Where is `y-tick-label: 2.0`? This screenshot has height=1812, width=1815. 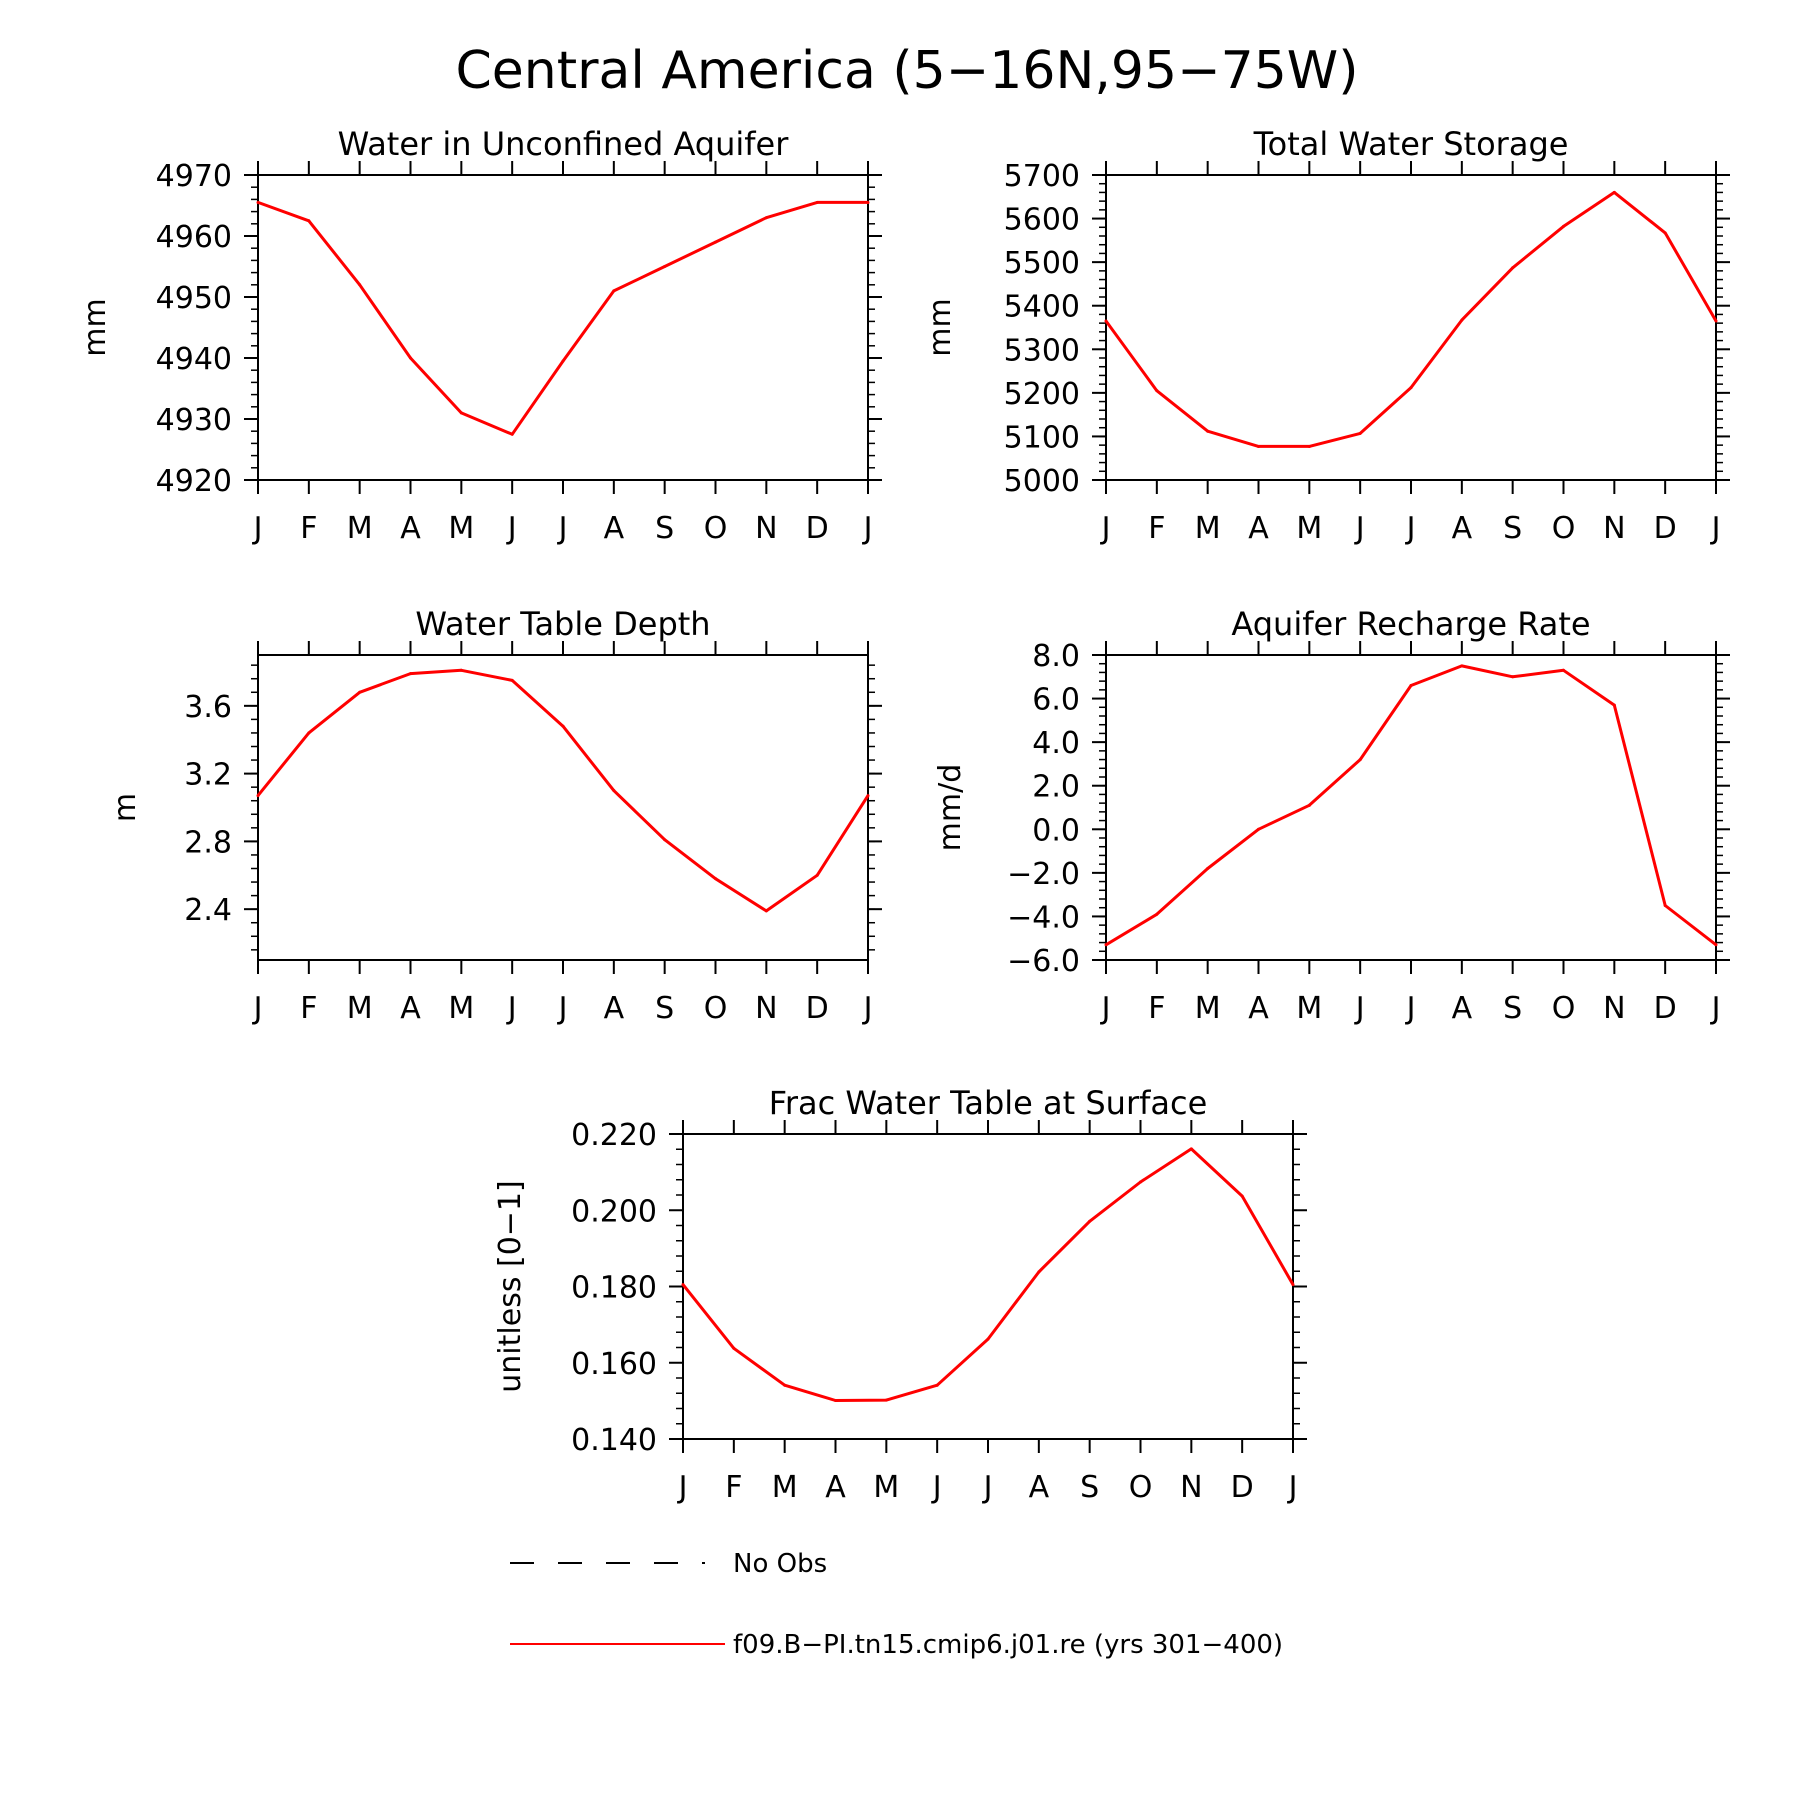
y-tick-label: 2.0 is located at coordinates (1056, 787).